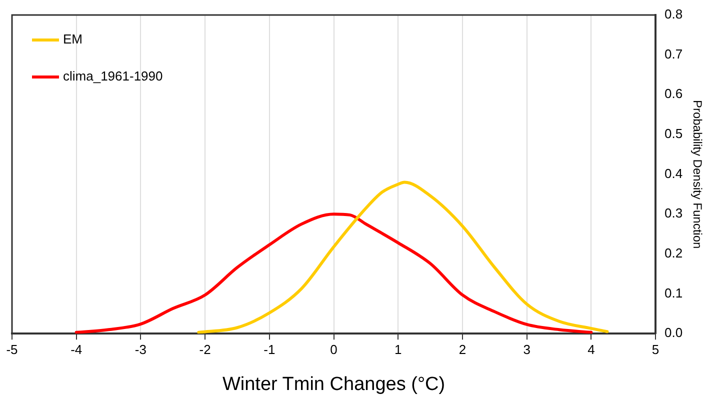 This screenshot has width=714, height=402. Describe the element at coordinates (12, 349) in the screenshot. I see `x-tick-label: -5` at that location.